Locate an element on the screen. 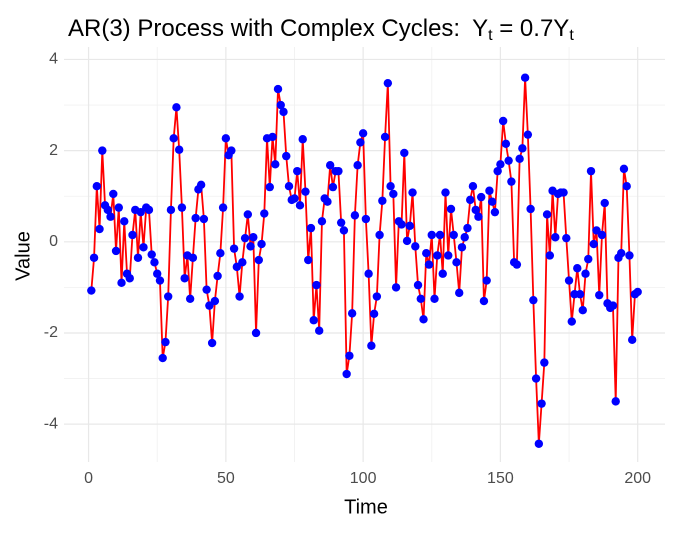 This screenshot has height=537, width=678. x-tick-label: 50 is located at coordinates (226, 478).